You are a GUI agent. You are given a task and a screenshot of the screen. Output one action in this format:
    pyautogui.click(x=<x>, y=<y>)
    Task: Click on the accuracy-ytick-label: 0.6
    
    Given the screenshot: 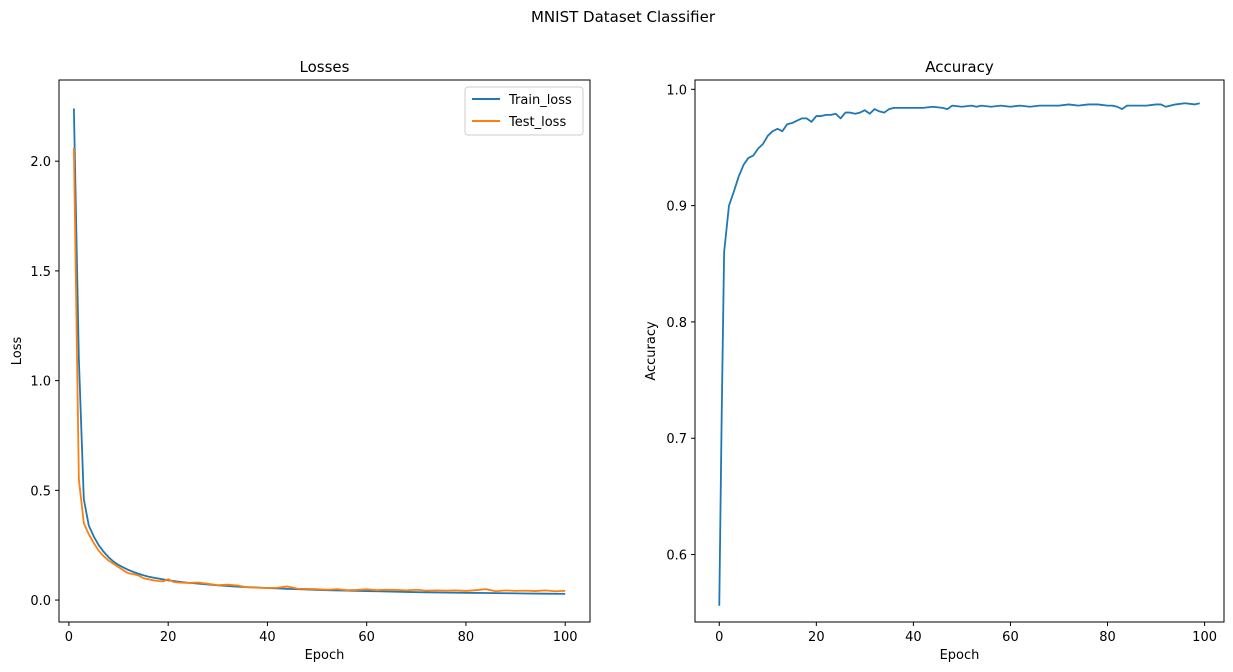 What is the action you would take?
    pyautogui.click(x=676, y=556)
    